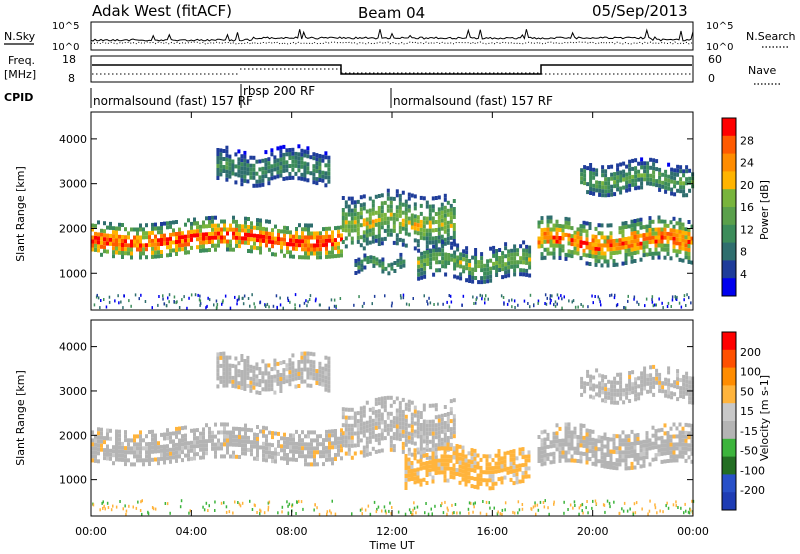  What do you see at coordinates (729, 180) in the screenshot?
I see `colorbar-swatch` at bounding box center [729, 180].